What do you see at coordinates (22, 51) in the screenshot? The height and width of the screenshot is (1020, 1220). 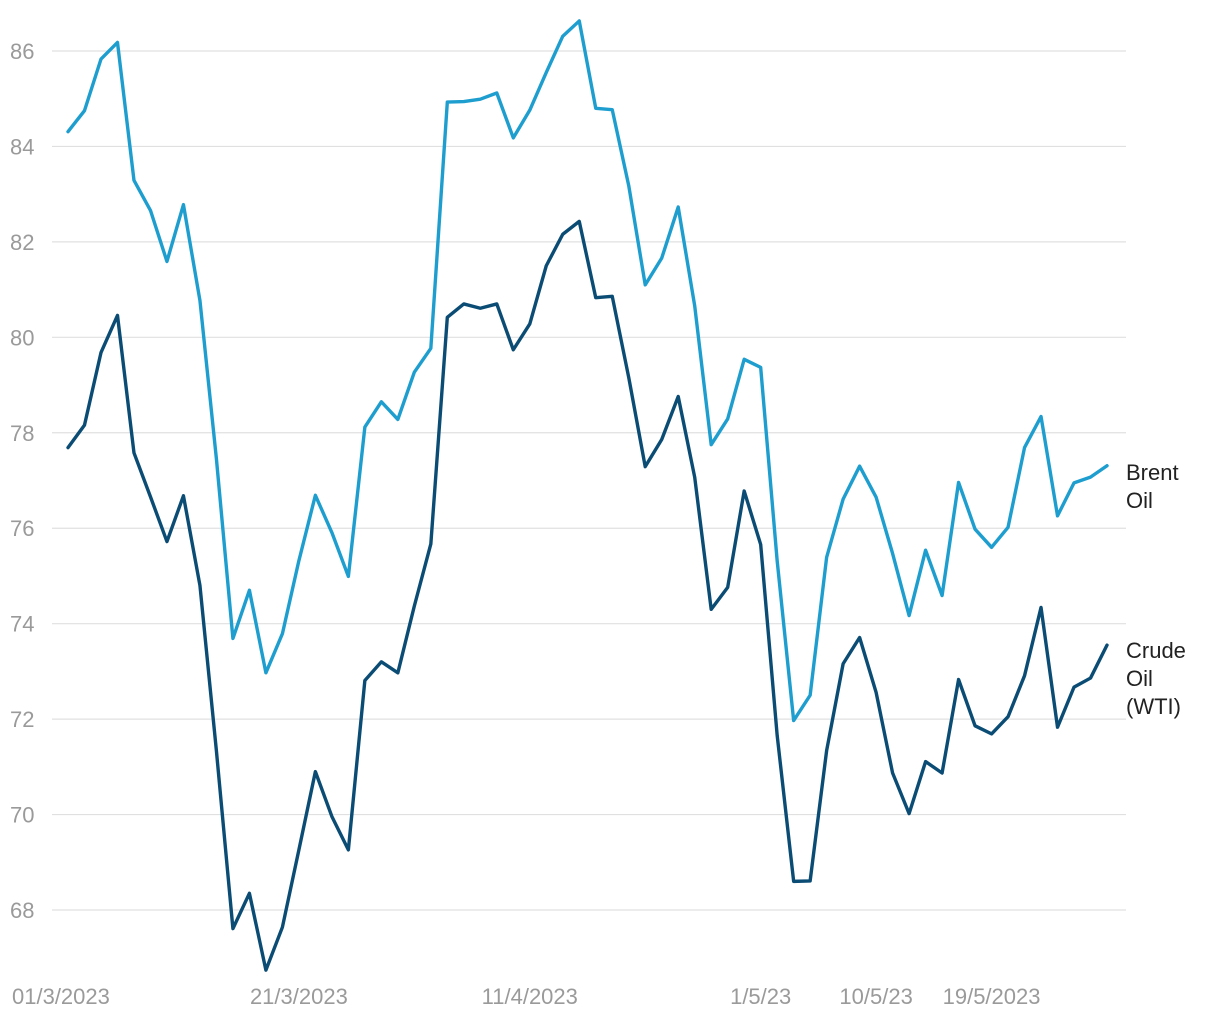 I see `y-tick-label-86: 86` at bounding box center [22, 51].